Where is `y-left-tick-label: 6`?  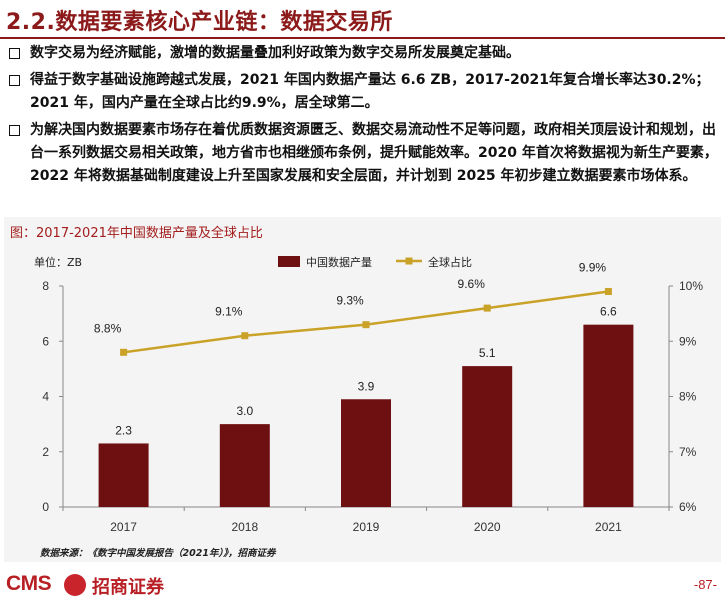 y-left-tick-label: 6 is located at coordinates (45, 341).